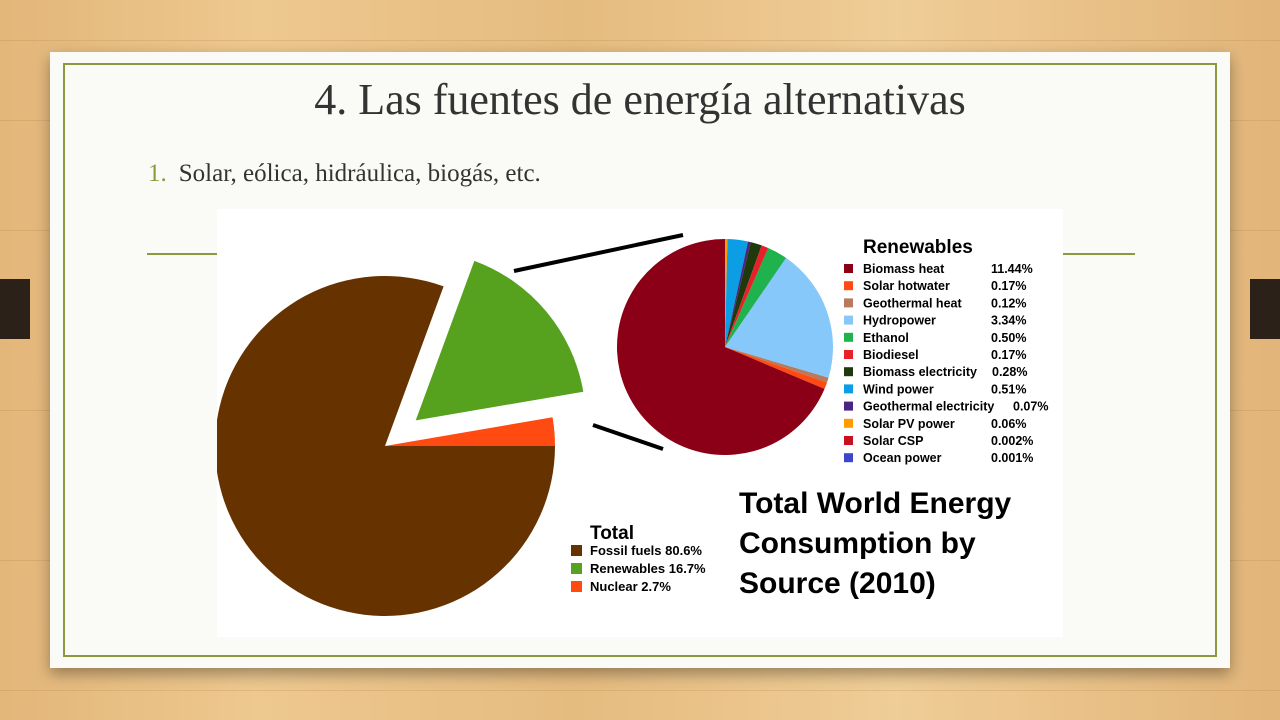 This screenshot has width=1280, height=720. Describe the element at coordinates (848, 337) in the screenshot. I see `renewables-legend-swatch-ethanol` at that location.